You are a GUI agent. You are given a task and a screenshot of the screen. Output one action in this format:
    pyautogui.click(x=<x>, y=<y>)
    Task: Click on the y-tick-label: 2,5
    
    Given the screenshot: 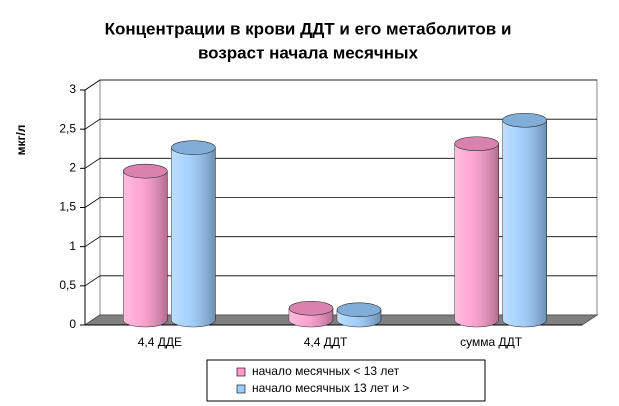 What is the action you would take?
    pyautogui.click(x=67, y=128)
    